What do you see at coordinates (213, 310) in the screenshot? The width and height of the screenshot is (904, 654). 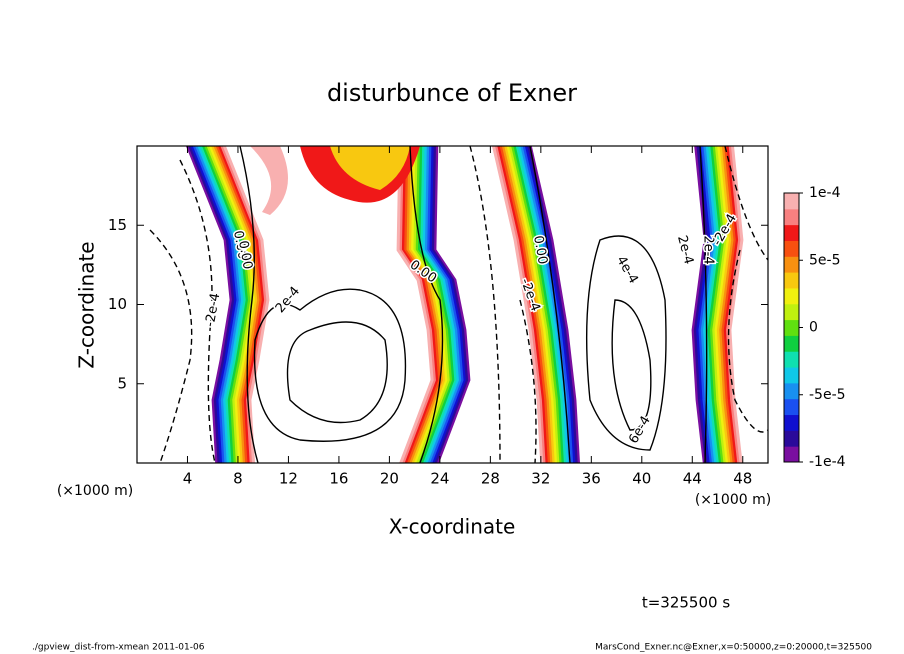 I see `contour-label: -2e-4` at bounding box center [213, 310].